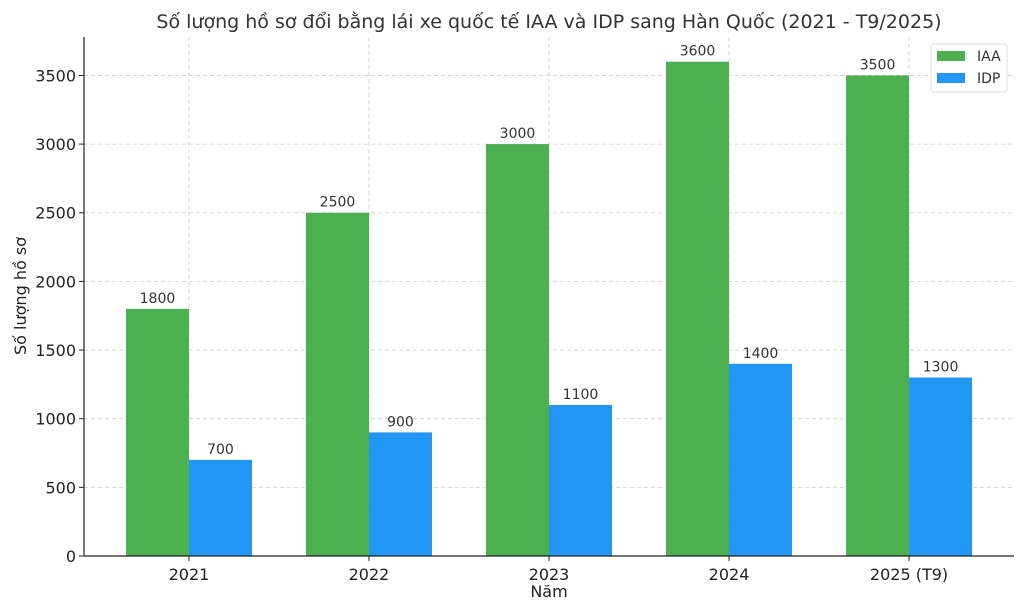 The image size is (1024, 611). What do you see at coordinates (189, 574) in the screenshot?
I see `x-tick-label: 2021` at bounding box center [189, 574].